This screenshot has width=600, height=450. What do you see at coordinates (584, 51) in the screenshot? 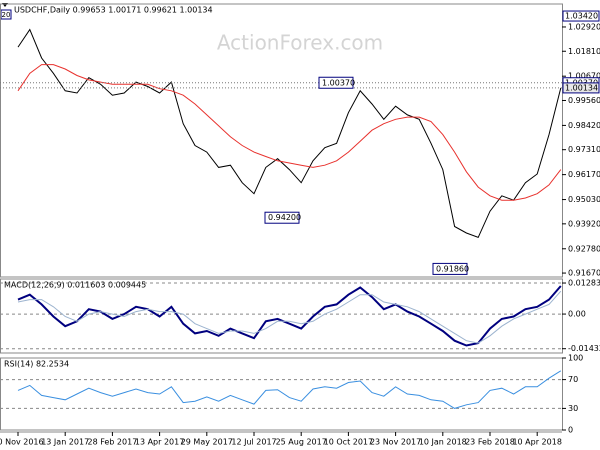
I see `y-tick-label: 1.01810` at bounding box center [584, 51].